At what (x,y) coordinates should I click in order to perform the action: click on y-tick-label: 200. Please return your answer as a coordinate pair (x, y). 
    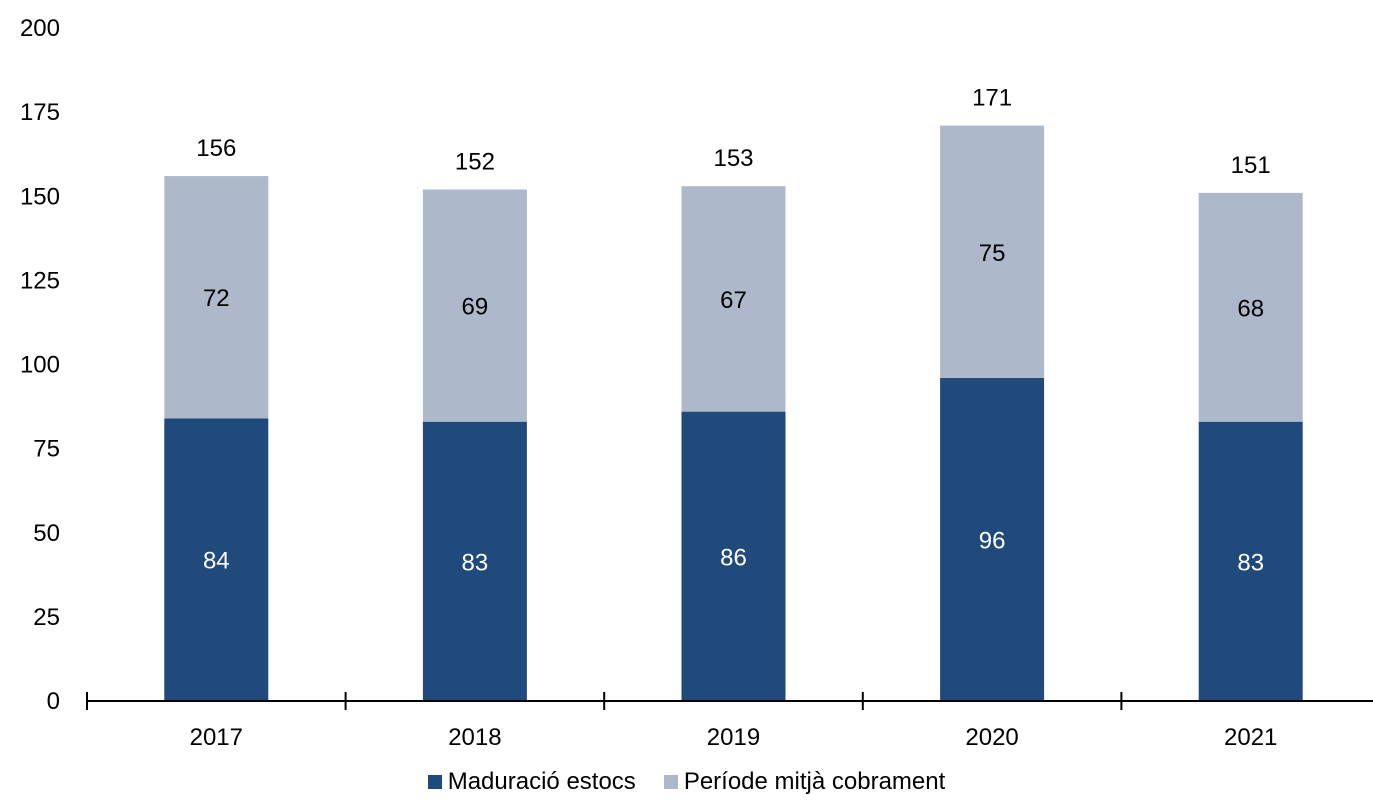
    Looking at the image, I should click on (40, 28).